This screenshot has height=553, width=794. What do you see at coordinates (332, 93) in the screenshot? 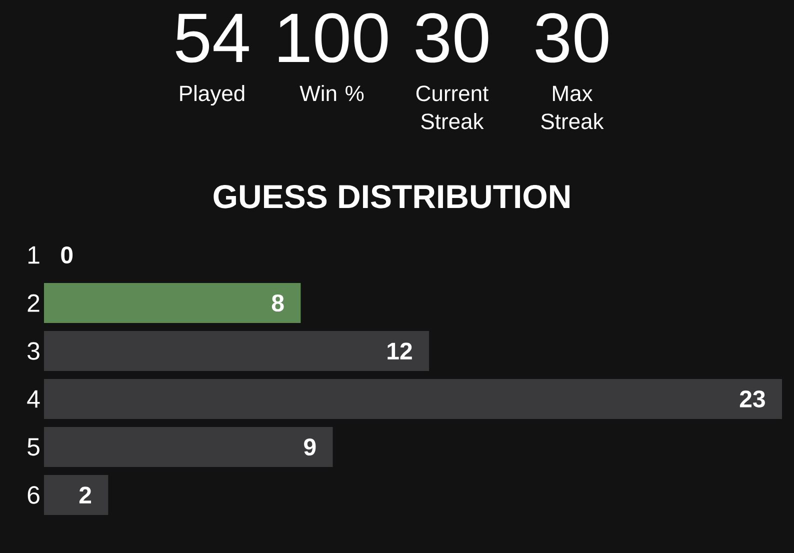
I see `category-label: Win %` at bounding box center [332, 93].